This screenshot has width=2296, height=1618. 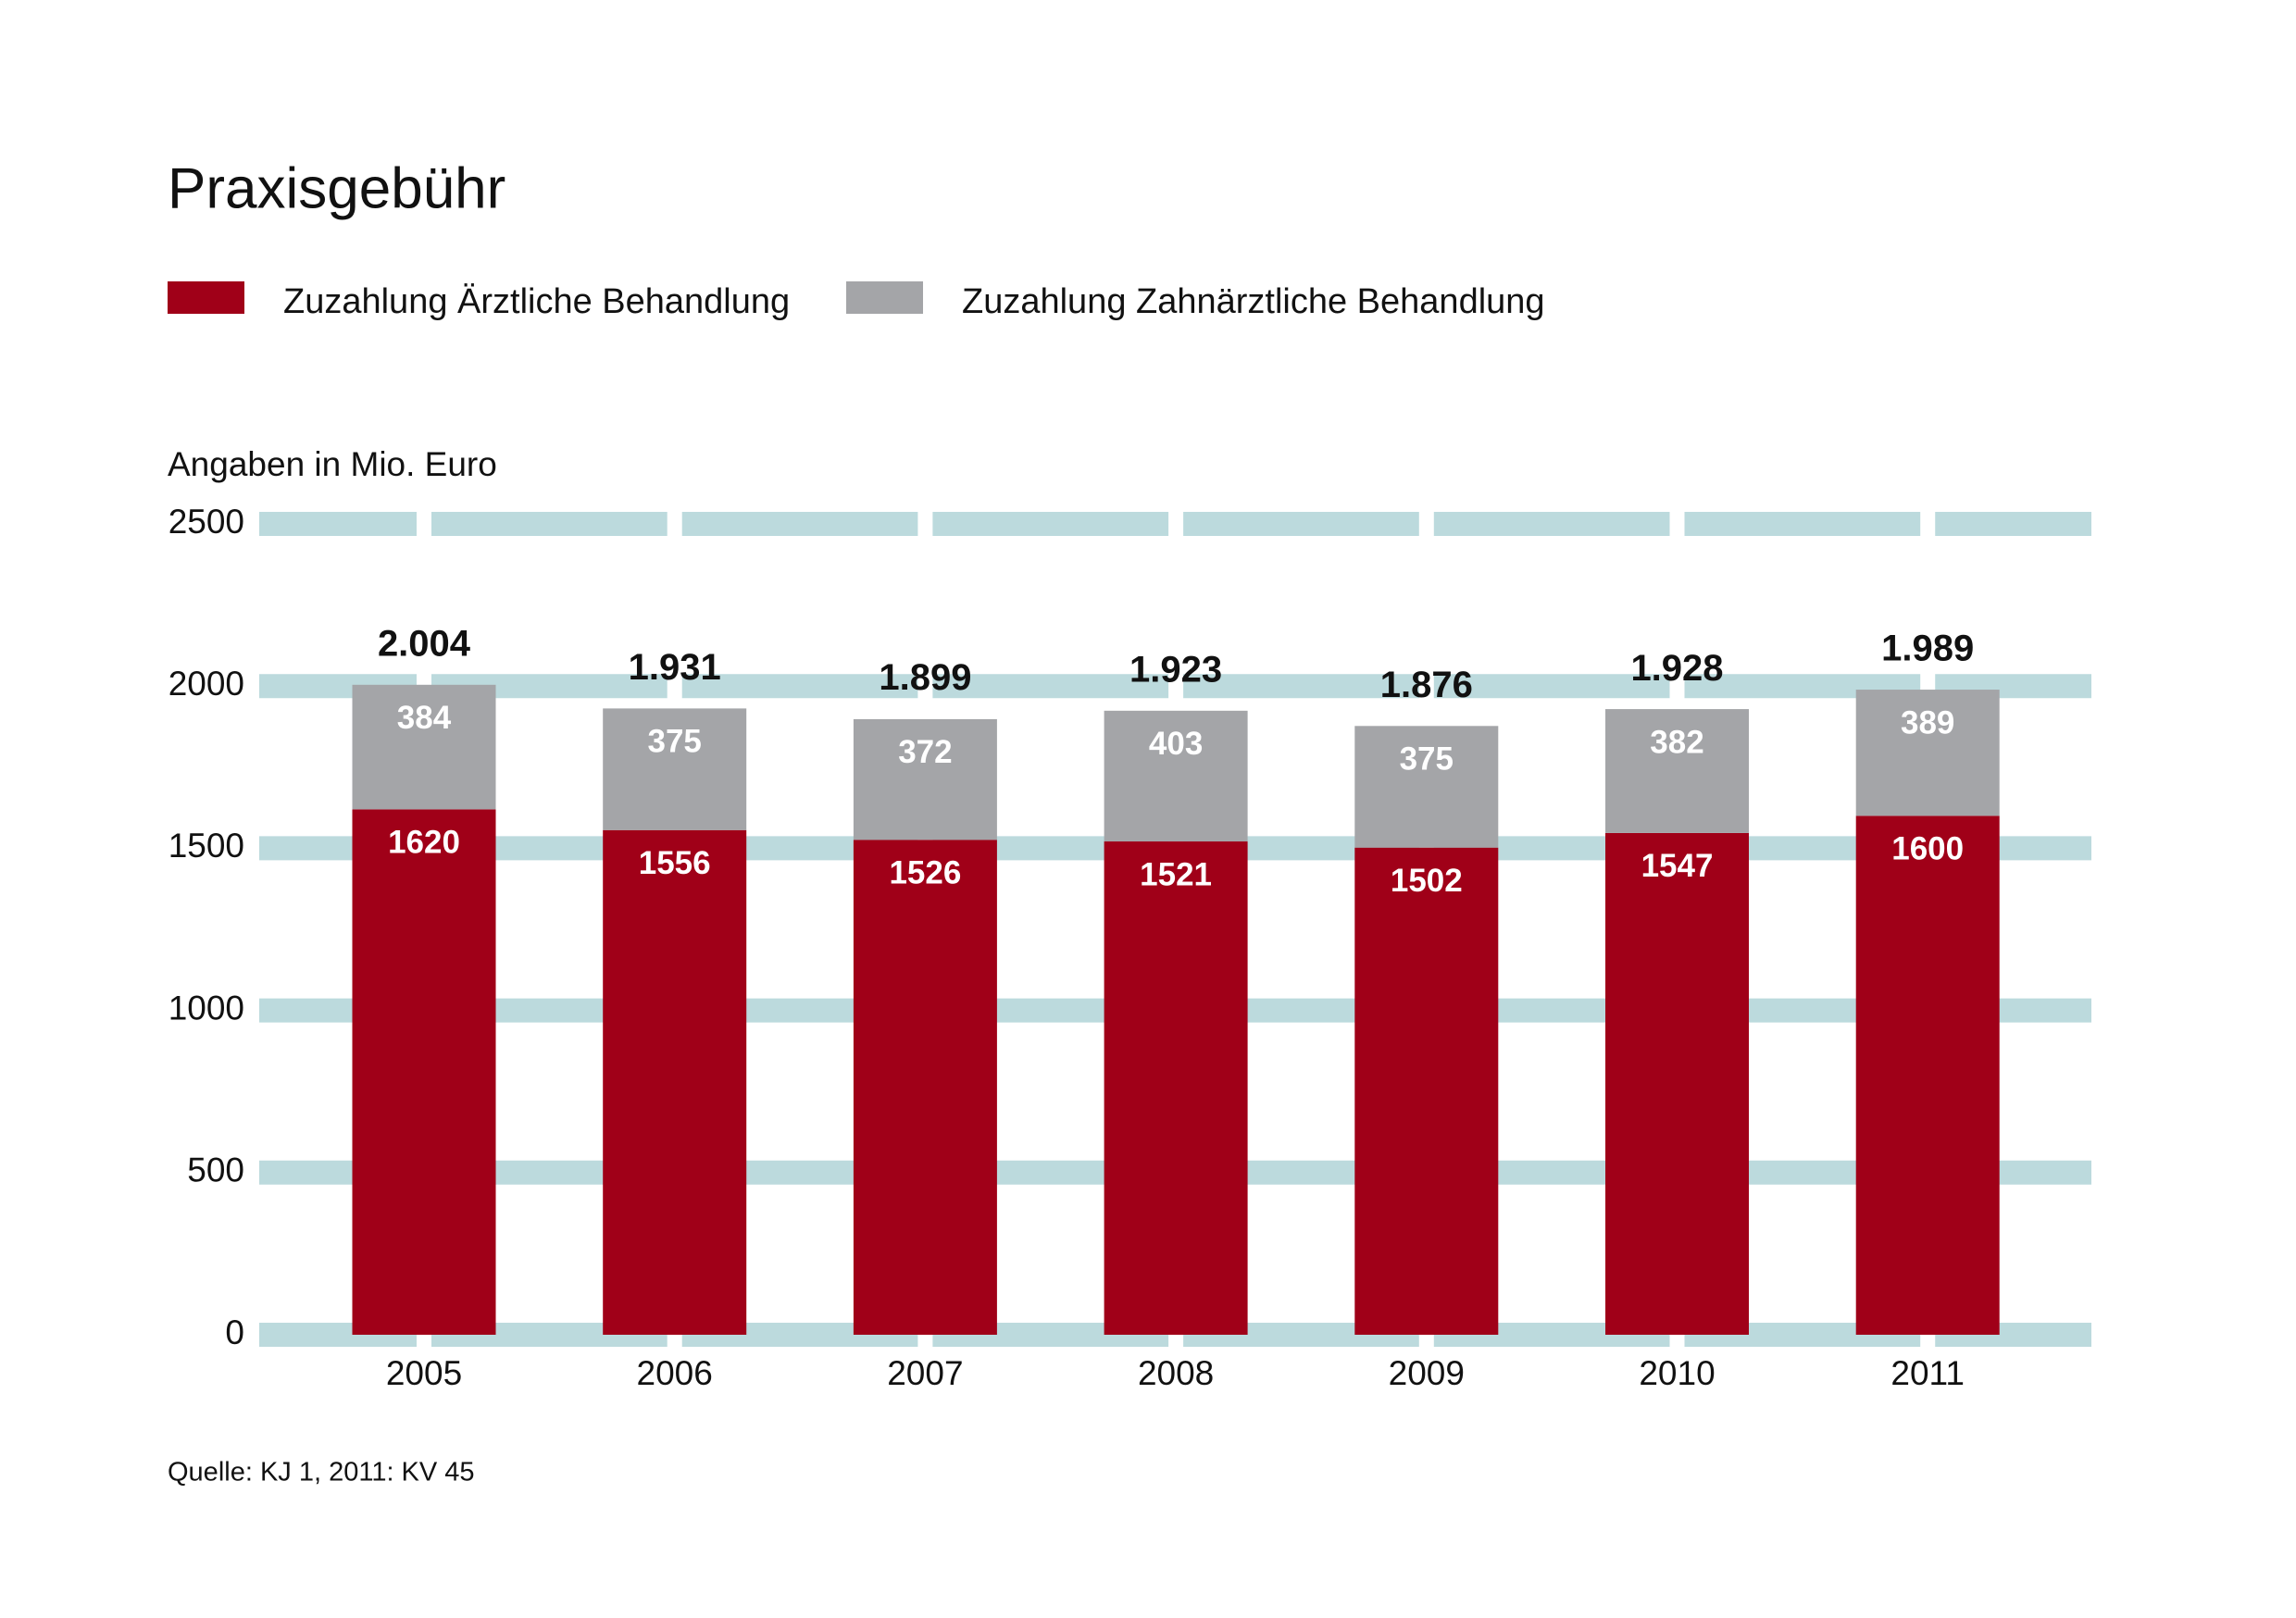 What do you see at coordinates (1677, 866) in the screenshot?
I see `bar-value-label: 1547` at bounding box center [1677, 866].